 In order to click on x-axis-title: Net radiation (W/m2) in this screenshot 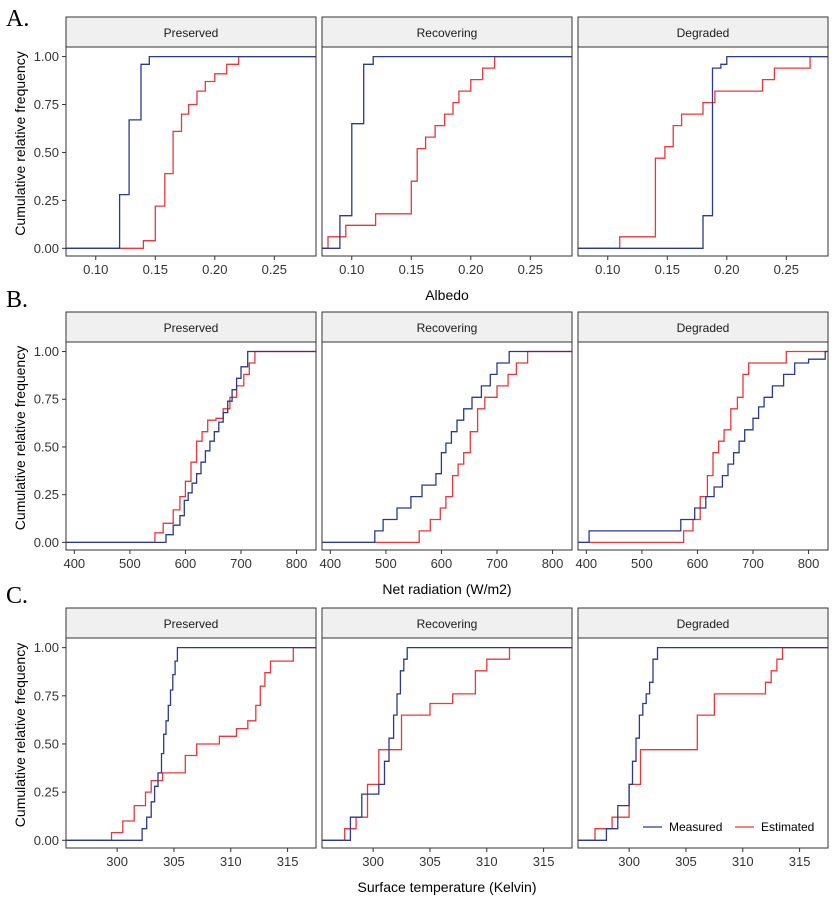, I will do `click(446, 589)`.